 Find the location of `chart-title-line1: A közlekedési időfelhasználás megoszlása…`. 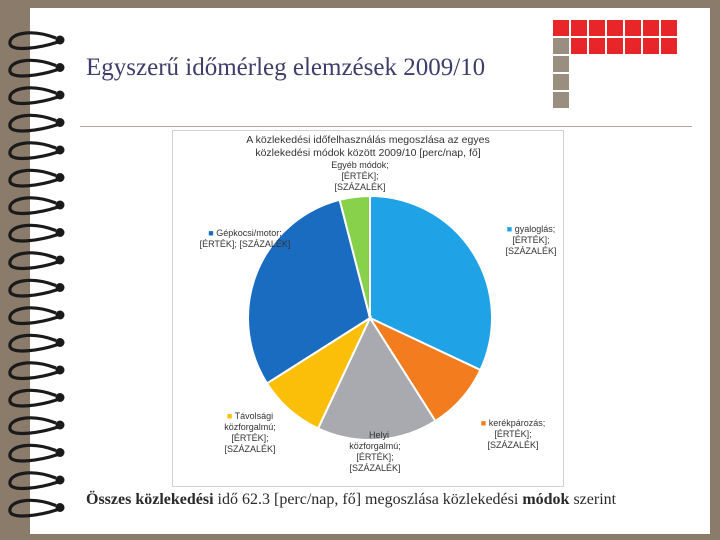

chart-title-line1: A közlekedési időfelhasználás megoszlása… is located at coordinates (368, 140).